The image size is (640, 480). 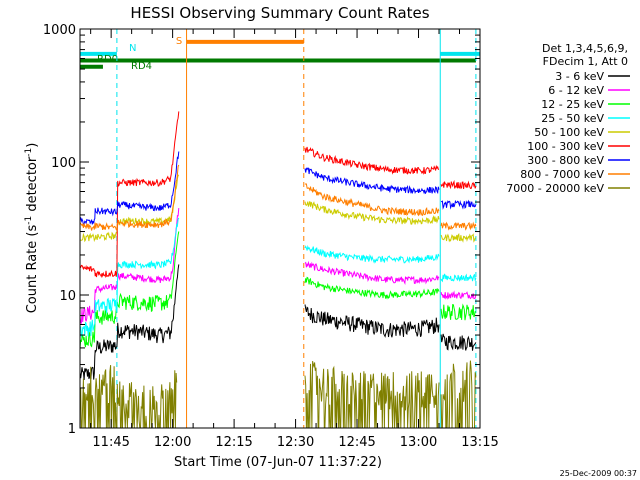 I want to click on x-axis-label: Start Time (07-Jun-07 11:37:22), so click(x=278, y=462).